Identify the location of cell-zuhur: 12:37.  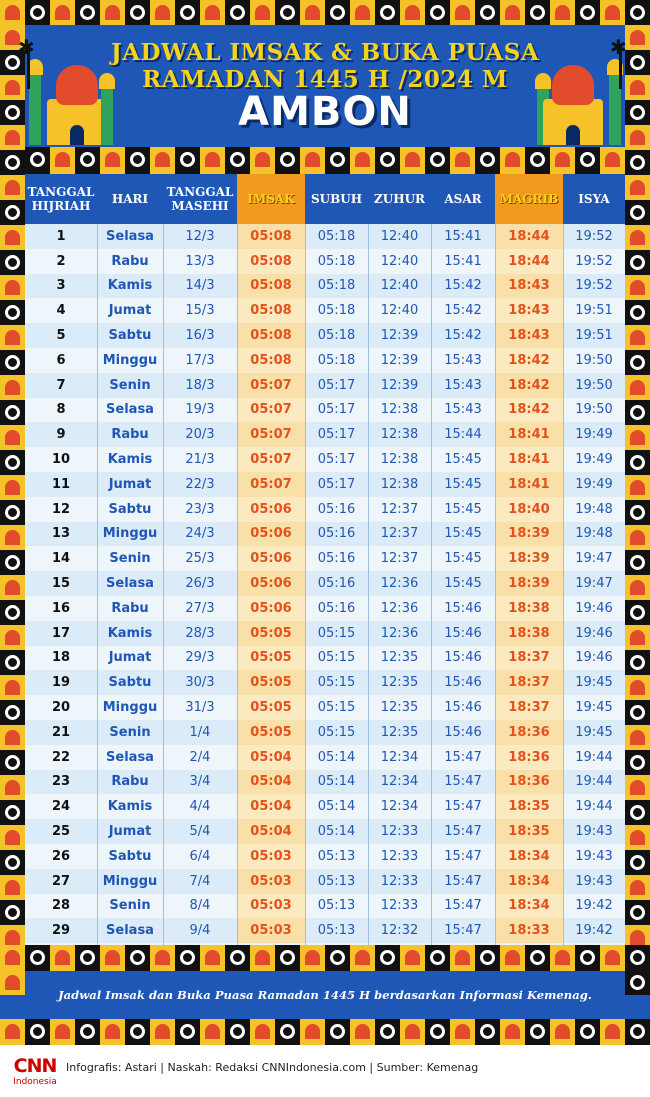
(399, 509).